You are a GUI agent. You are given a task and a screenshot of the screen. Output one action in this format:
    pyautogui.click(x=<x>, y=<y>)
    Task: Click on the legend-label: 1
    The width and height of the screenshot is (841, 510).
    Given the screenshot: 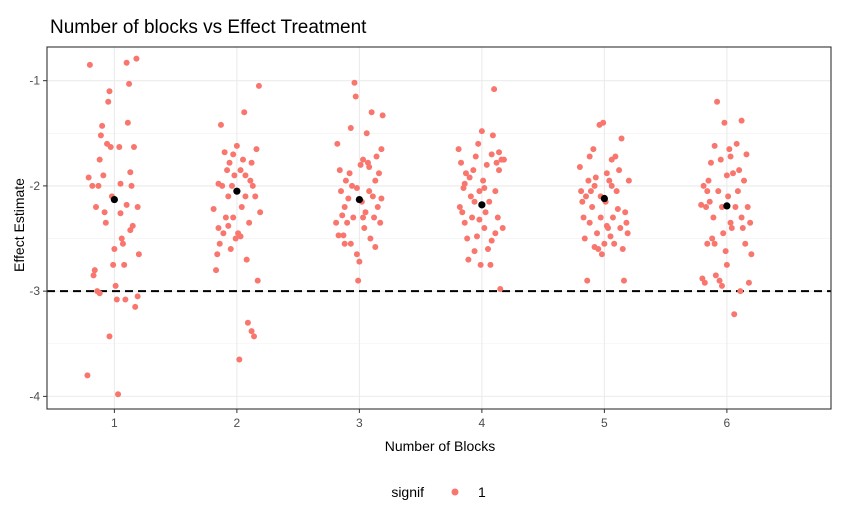 What is the action you would take?
    pyautogui.click(x=482, y=492)
    